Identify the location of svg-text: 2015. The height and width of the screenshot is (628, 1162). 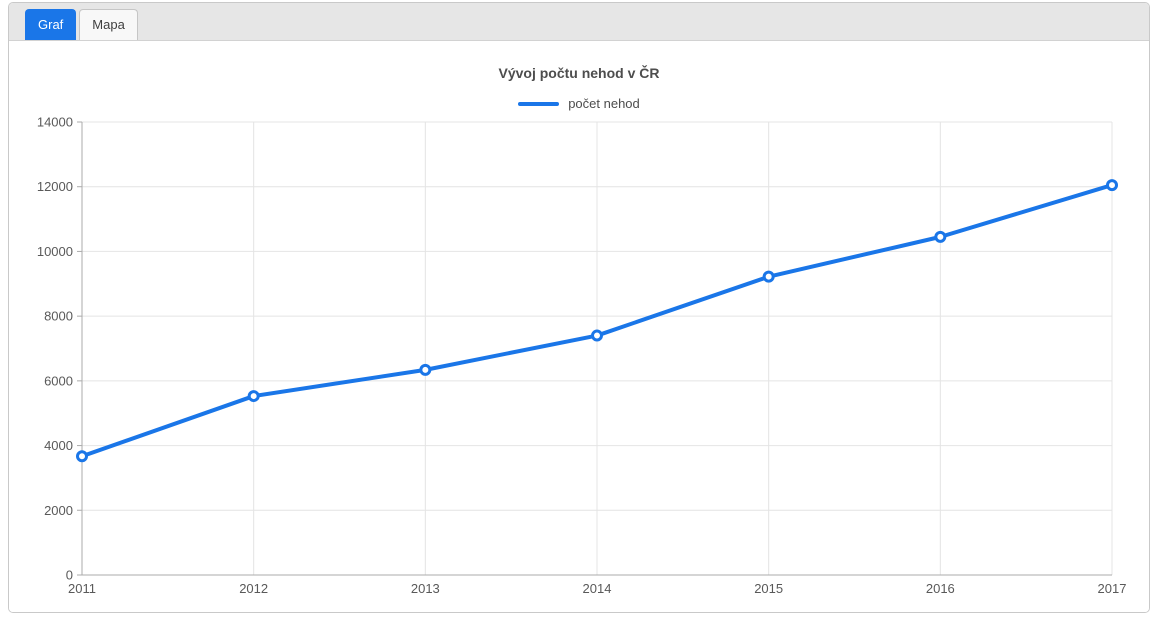
(768, 588).